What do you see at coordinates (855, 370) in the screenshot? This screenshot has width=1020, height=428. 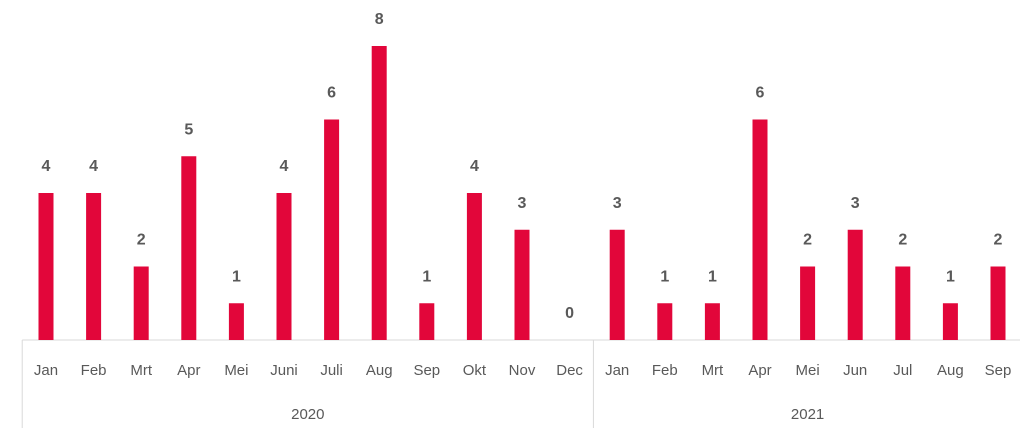 I see `x-tick-label: Jun` at bounding box center [855, 370].